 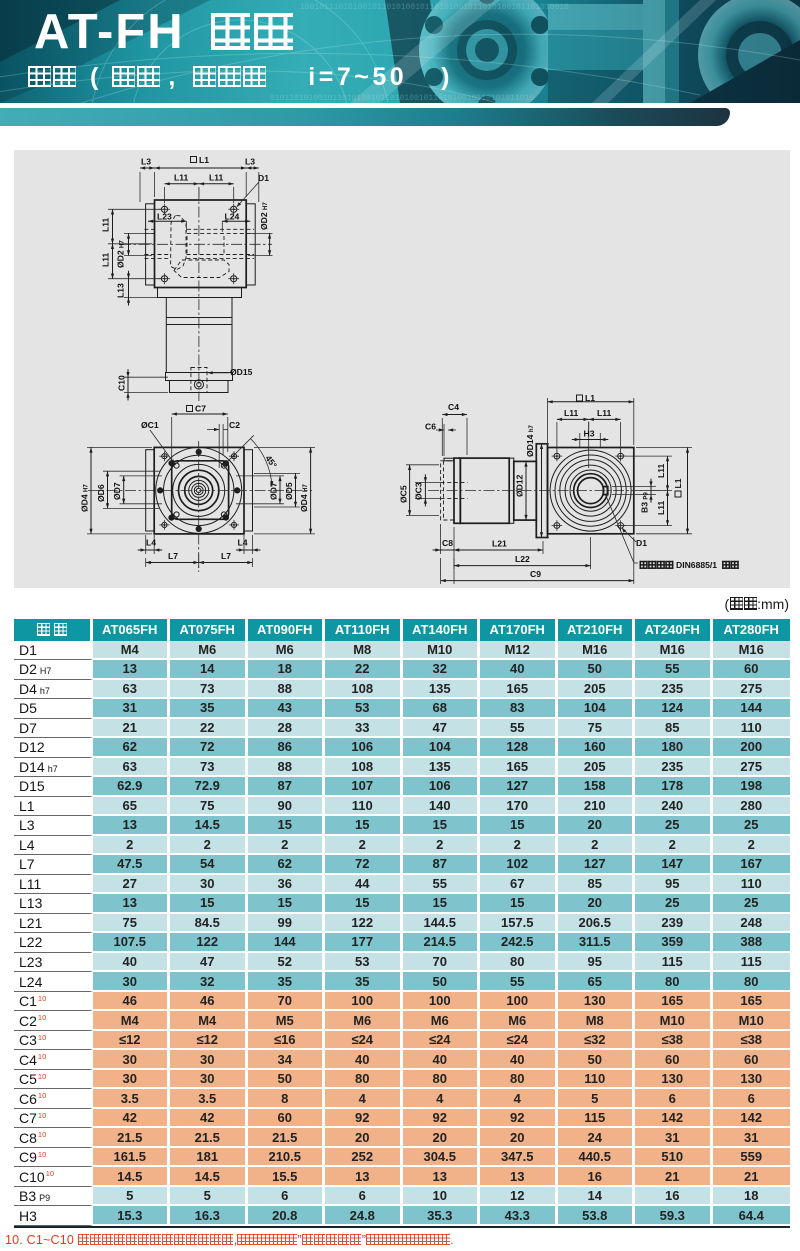 I want to click on svg-text: ØC1, so click(x=150, y=425).